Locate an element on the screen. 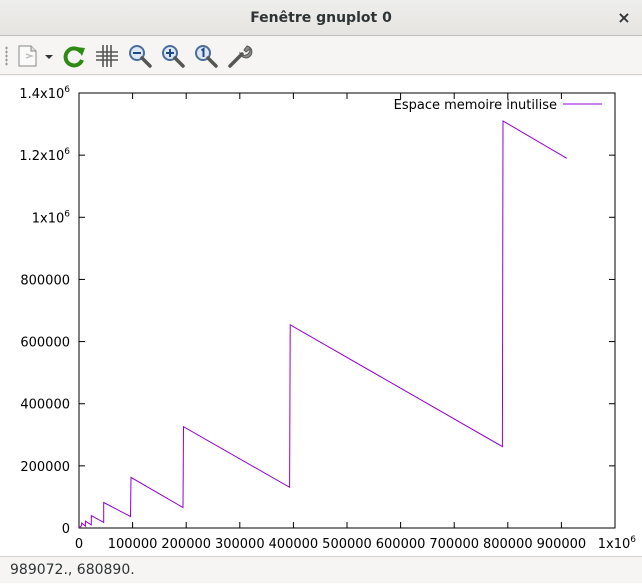 The width and height of the screenshot is (642, 584). title-bar: Fenêtre gnuplot 0 × is located at coordinates (321, 18).